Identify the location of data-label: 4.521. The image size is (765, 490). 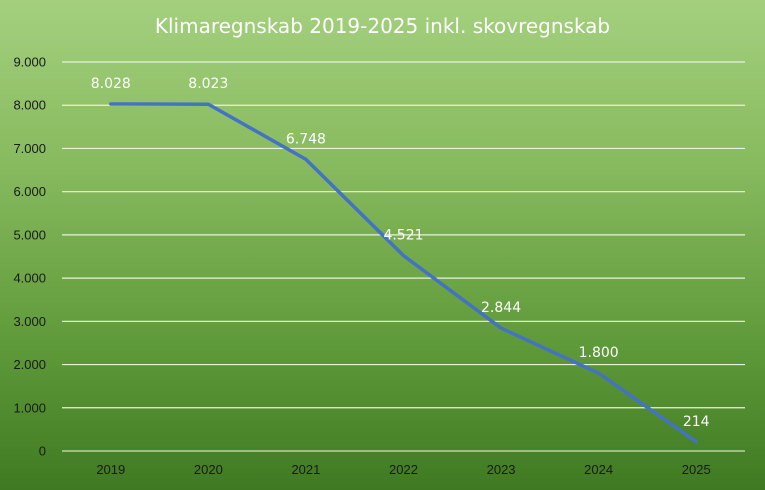
(403, 236).